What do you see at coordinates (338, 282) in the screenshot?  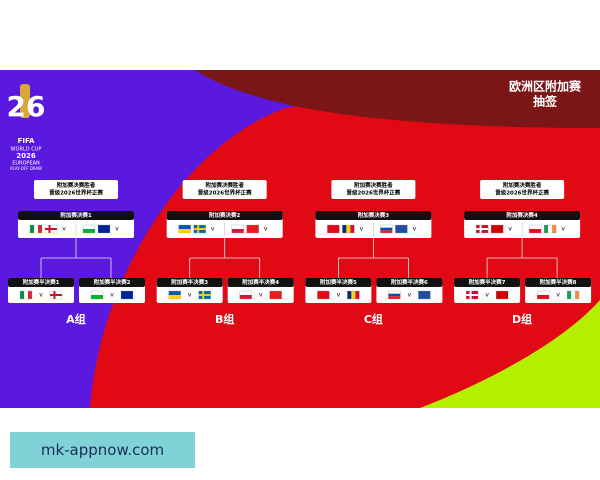 I see `semi-title: 附加赛半决赛5` at bounding box center [338, 282].